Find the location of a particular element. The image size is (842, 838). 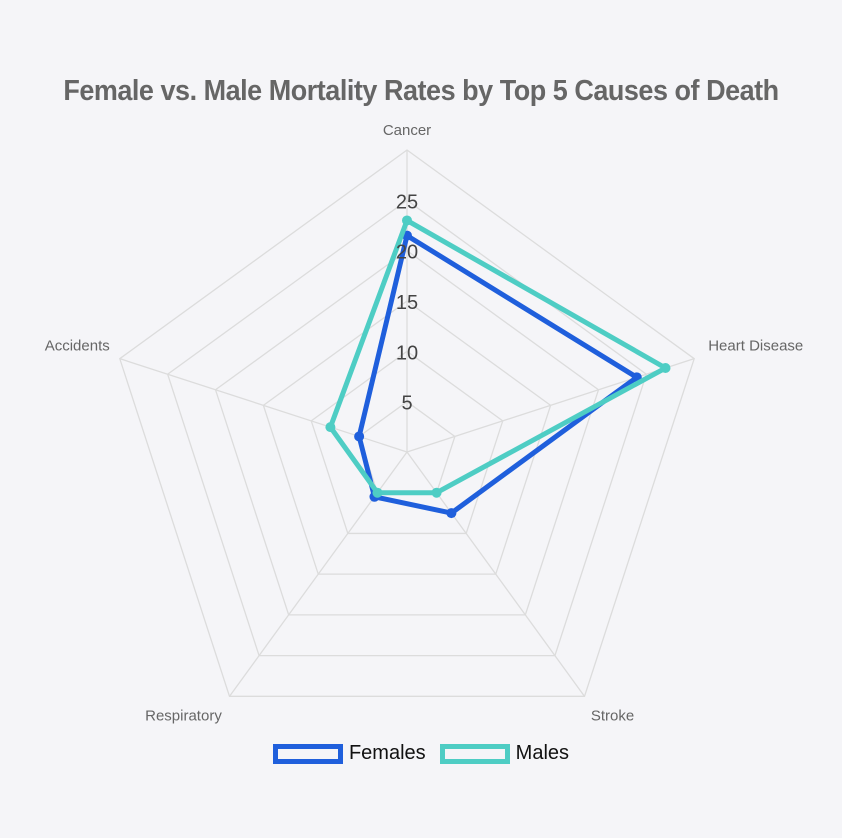

tick-label: 15 is located at coordinates (407, 303).